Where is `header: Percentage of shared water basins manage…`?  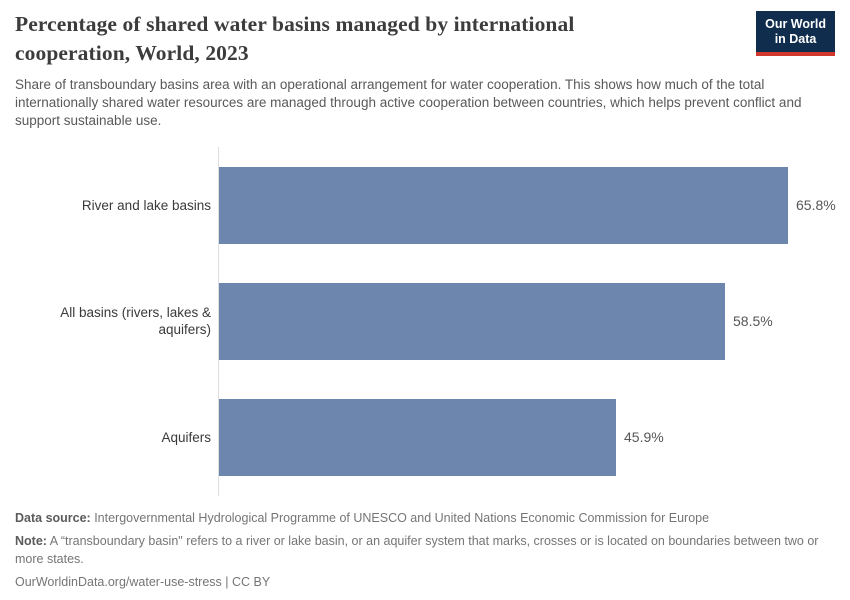
header: Percentage of shared water basins manage… is located at coordinates (425, 39).